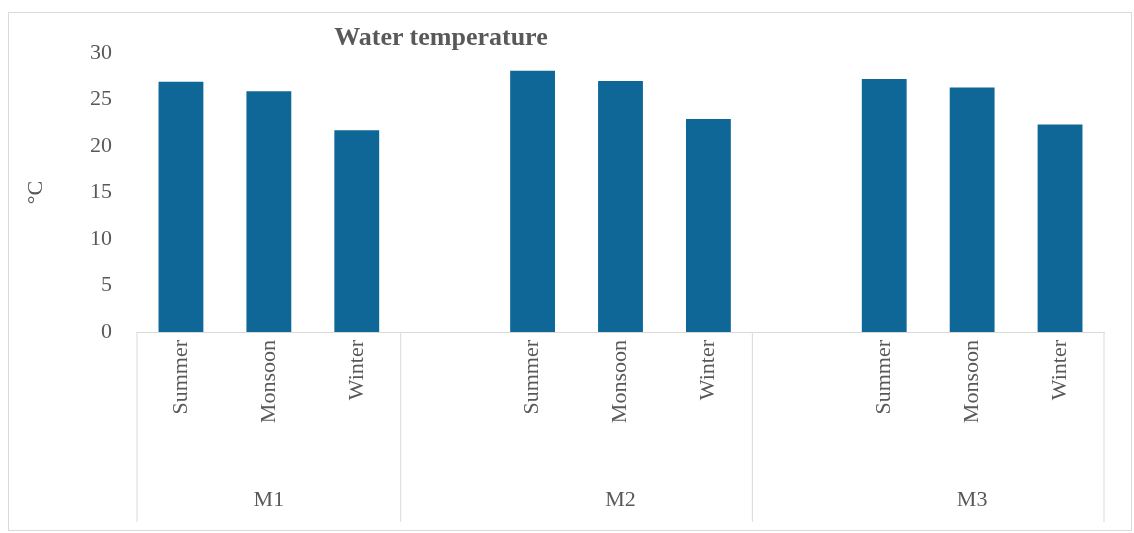 This screenshot has height=533, width=1134. I want to click on text: M1, so click(269, 498).